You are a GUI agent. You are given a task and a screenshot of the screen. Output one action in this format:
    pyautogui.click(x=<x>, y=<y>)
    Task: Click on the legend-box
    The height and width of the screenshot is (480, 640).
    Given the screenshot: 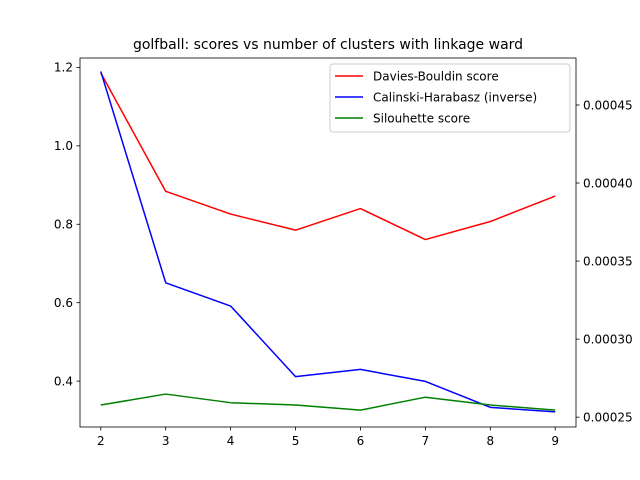 What is the action you would take?
    pyautogui.click(x=450, y=98)
    